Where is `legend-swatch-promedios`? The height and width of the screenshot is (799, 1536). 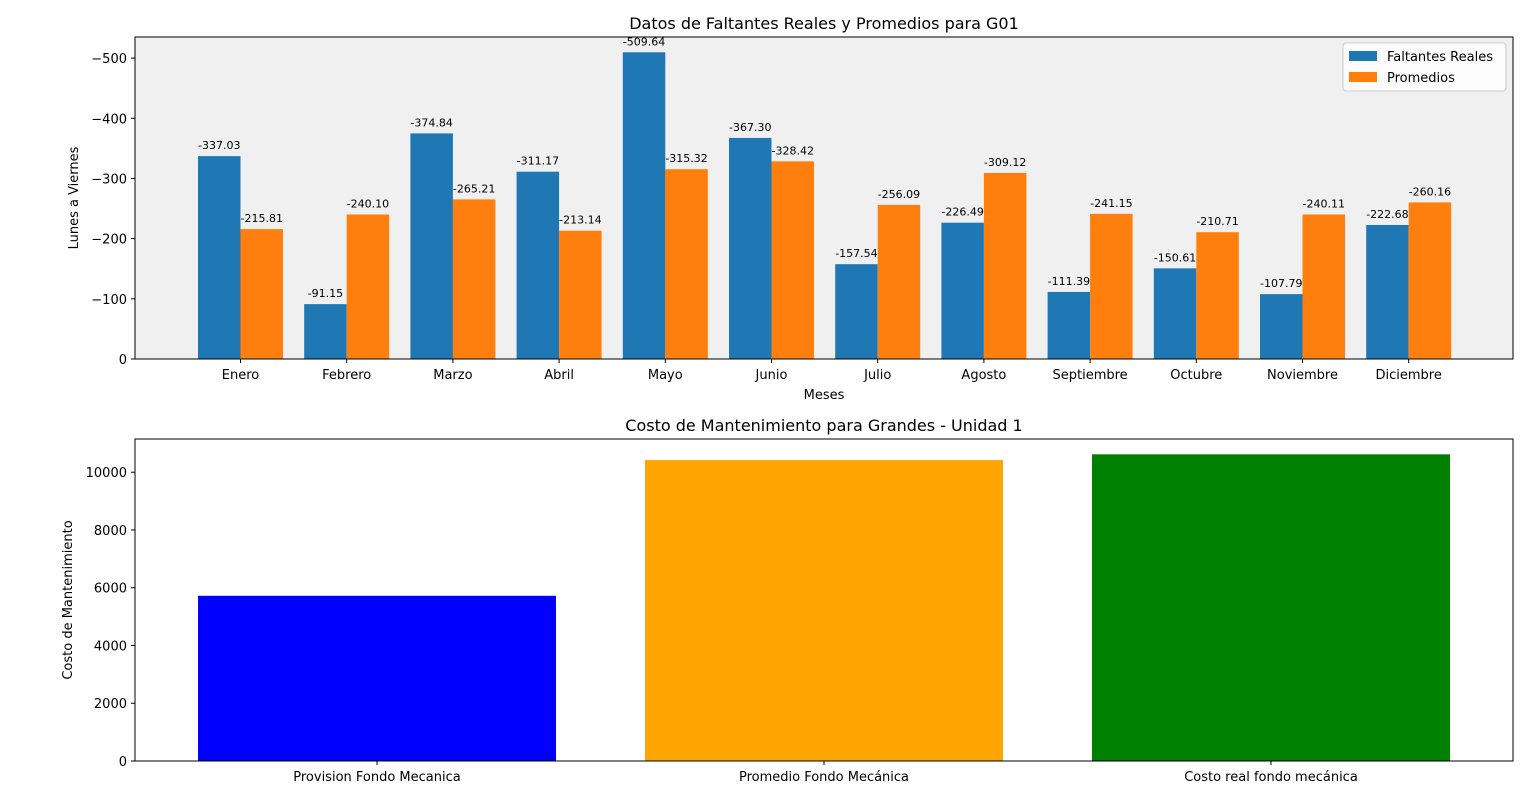
legend-swatch-promedios is located at coordinates (1363, 77).